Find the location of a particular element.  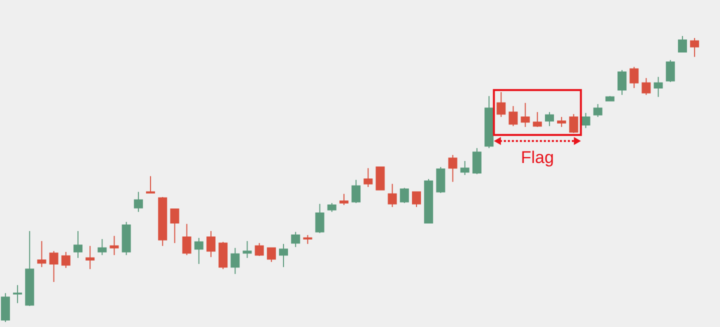

annotation: Flag is located at coordinates (537, 157).